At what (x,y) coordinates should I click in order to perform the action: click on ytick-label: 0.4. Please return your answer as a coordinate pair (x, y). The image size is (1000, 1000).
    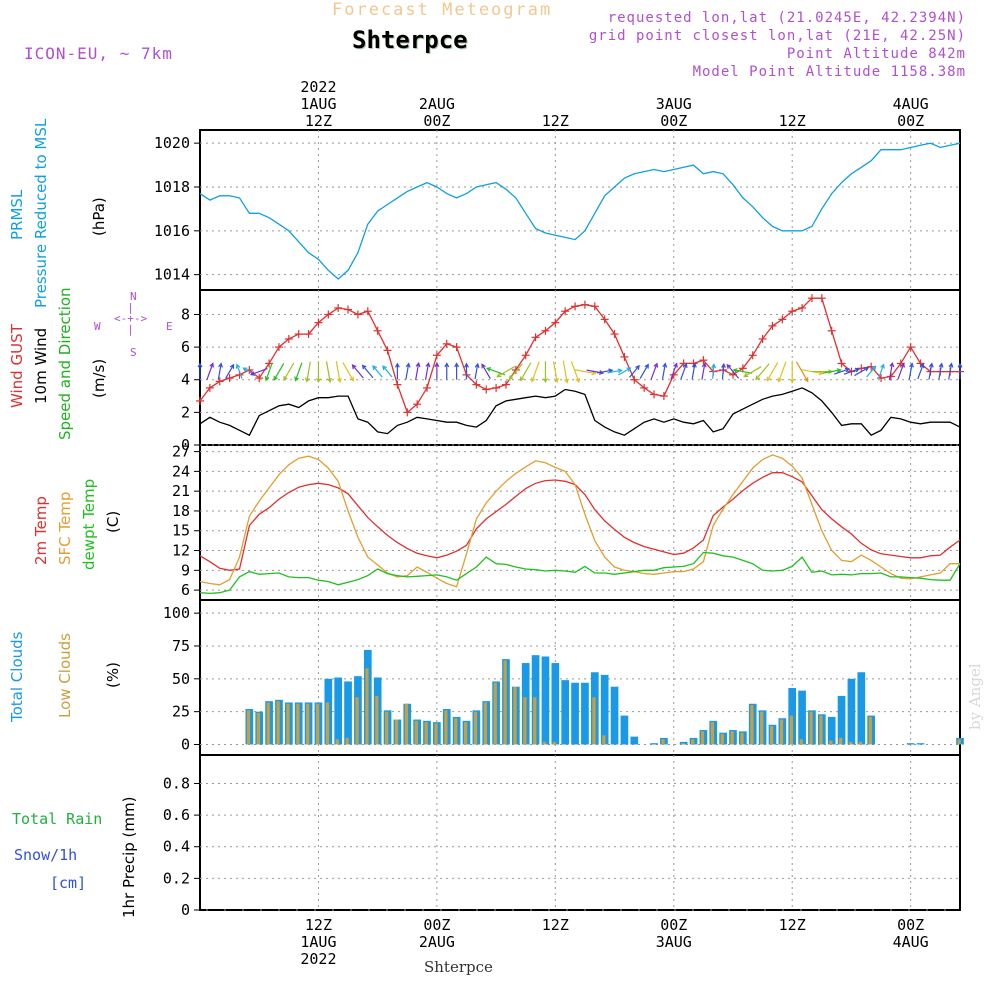
    Looking at the image, I should click on (176, 847).